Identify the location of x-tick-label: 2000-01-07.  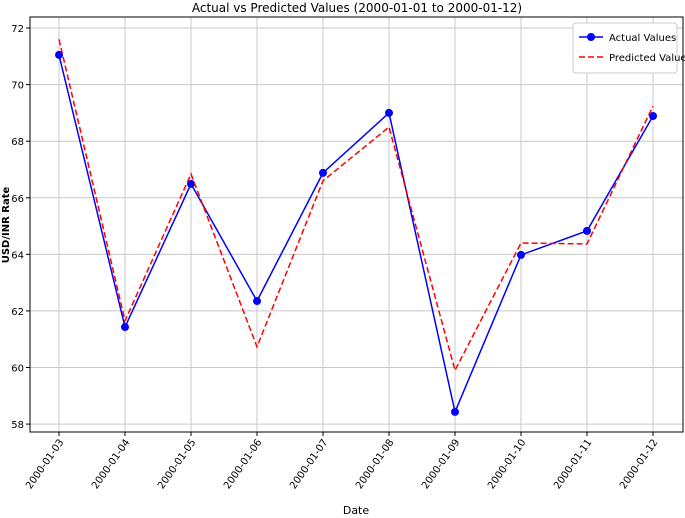
(309, 464).